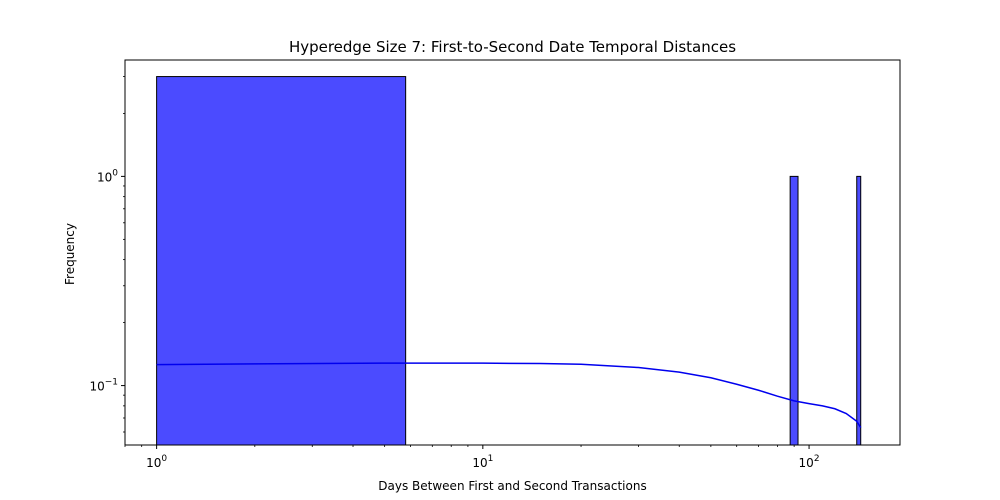 Image resolution: width=1000 pixels, height=500 pixels. Describe the element at coordinates (103, 386) in the screenshot. I see `y-tick-label: 10⁻¹` at that location.